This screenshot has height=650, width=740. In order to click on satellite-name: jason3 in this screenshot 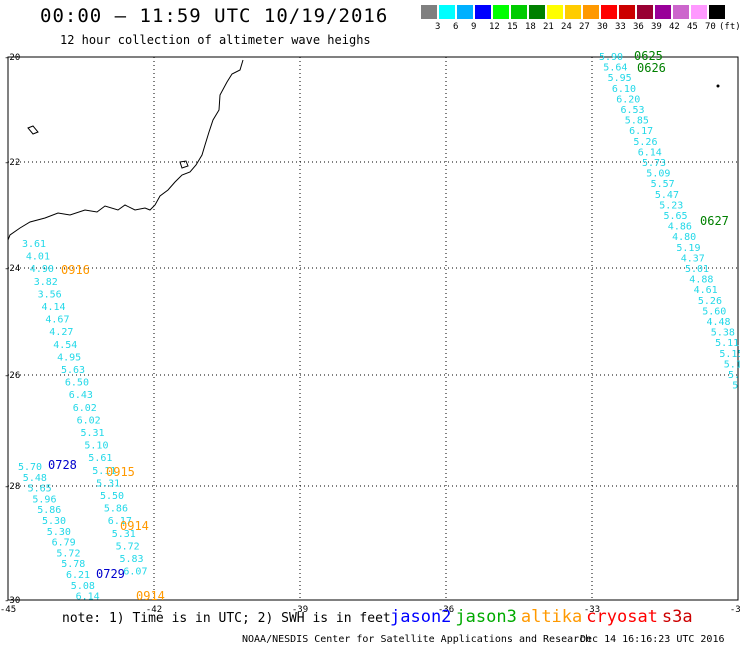, I will do `click(486, 617)`.